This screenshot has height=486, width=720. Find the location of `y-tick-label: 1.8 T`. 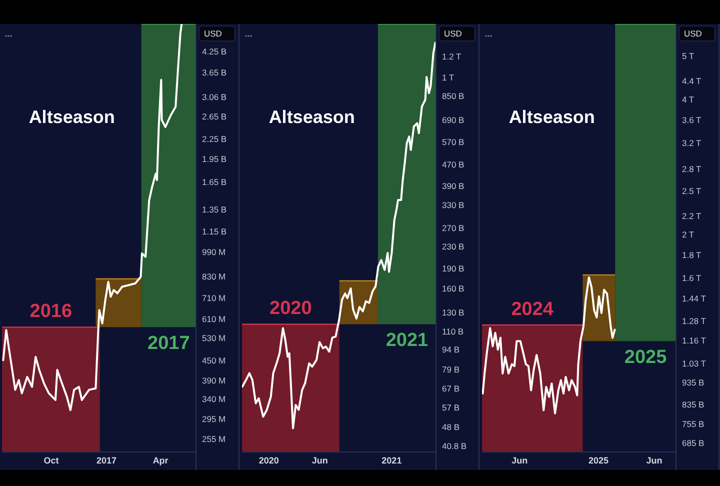

y-tick-label: 1.8 T is located at coordinates (692, 255).